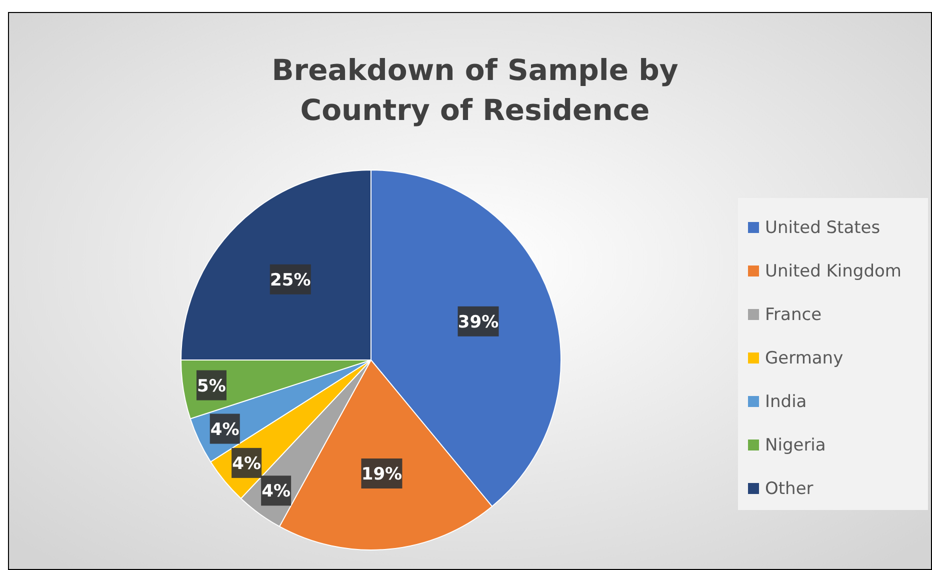 The width and height of the screenshot is (932, 570). I want to click on legend-label: Other, so click(789, 489).